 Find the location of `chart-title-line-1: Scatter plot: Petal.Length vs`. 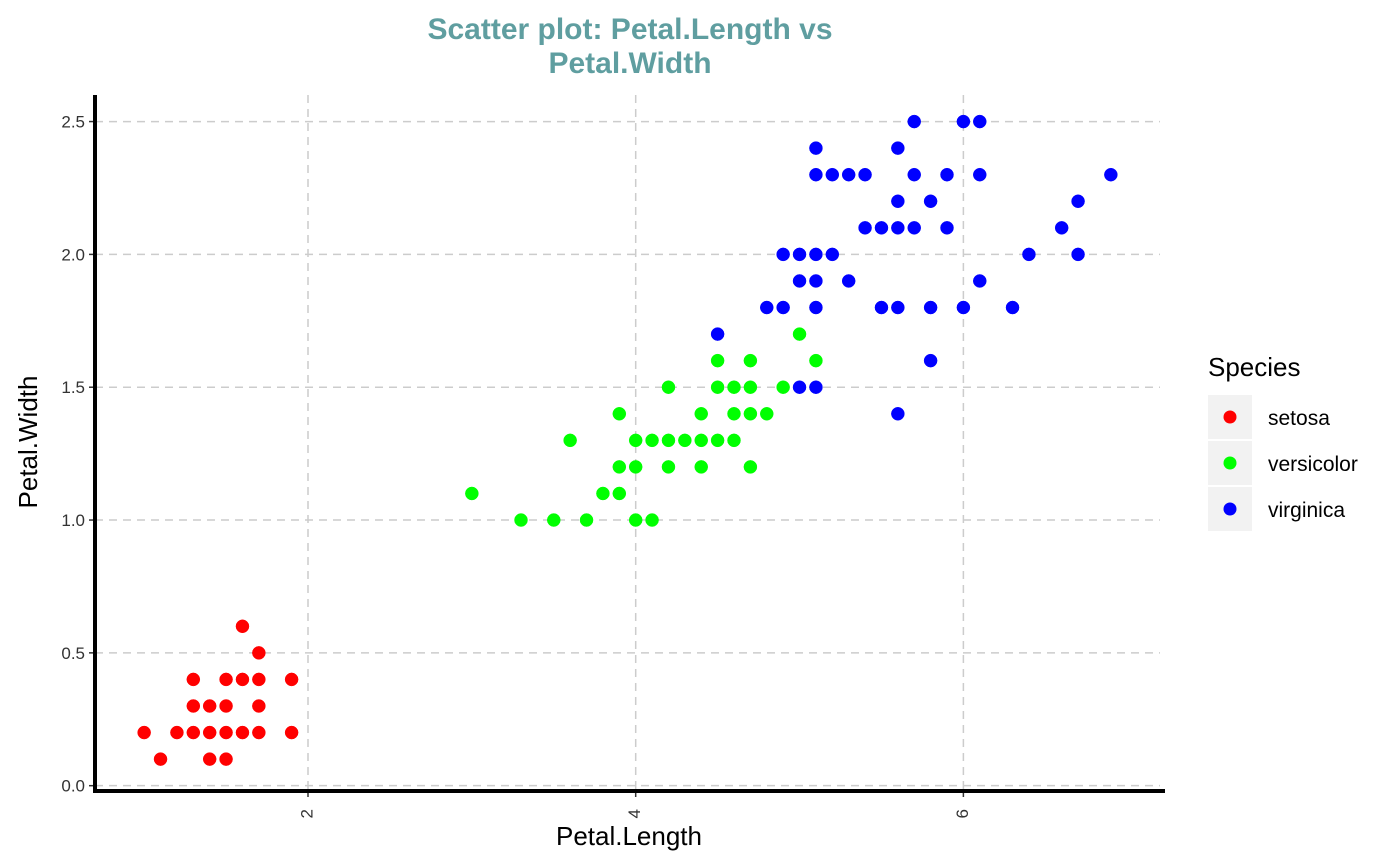

chart-title-line-1: Scatter plot: Petal.Length vs is located at coordinates (629, 29).